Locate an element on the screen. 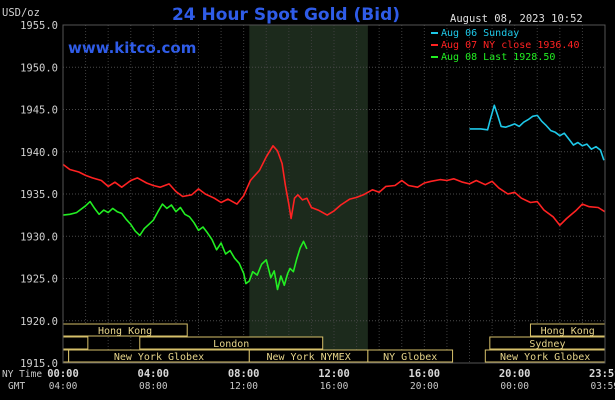  legend-label-last: Aug 08 Last 1928.50 is located at coordinates (498, 57).